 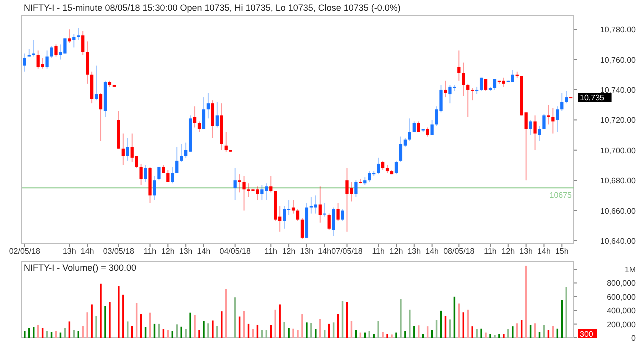 What do you see at coordinates (80, 268) in the screenshot?
I see `chart-title: NIFTY-I - Volume() = 300.00` at bounding box center [80, 268].